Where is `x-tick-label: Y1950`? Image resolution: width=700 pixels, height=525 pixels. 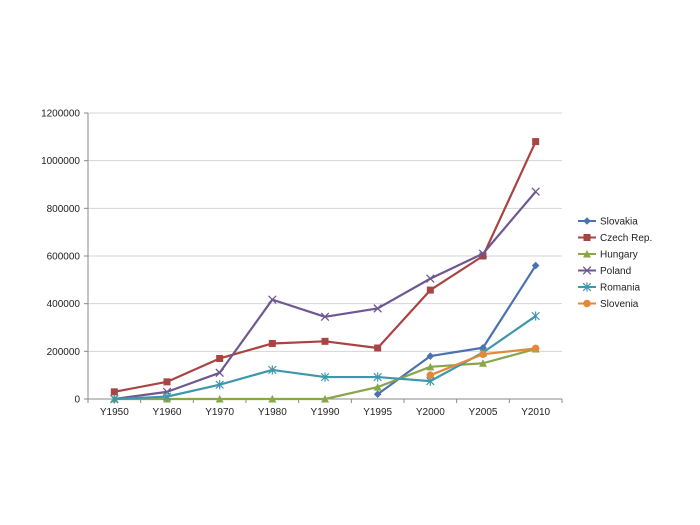
x-tick-label: Y1950 is located at coordinates (114, 412).